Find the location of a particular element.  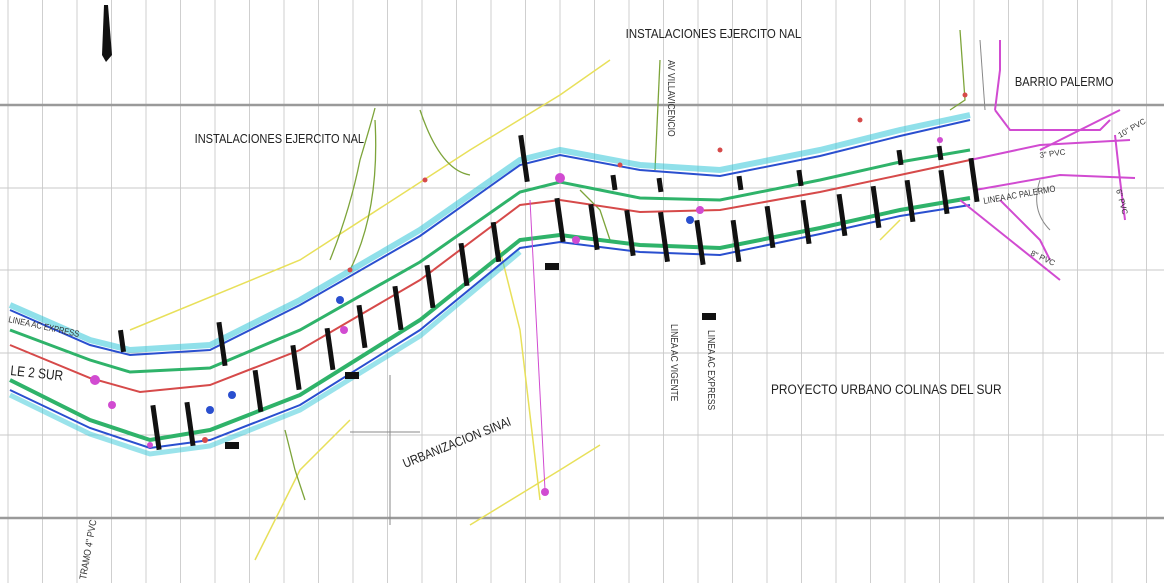

label-pvc-right-1: 3" PVC is located at coordinates (1052, 153).